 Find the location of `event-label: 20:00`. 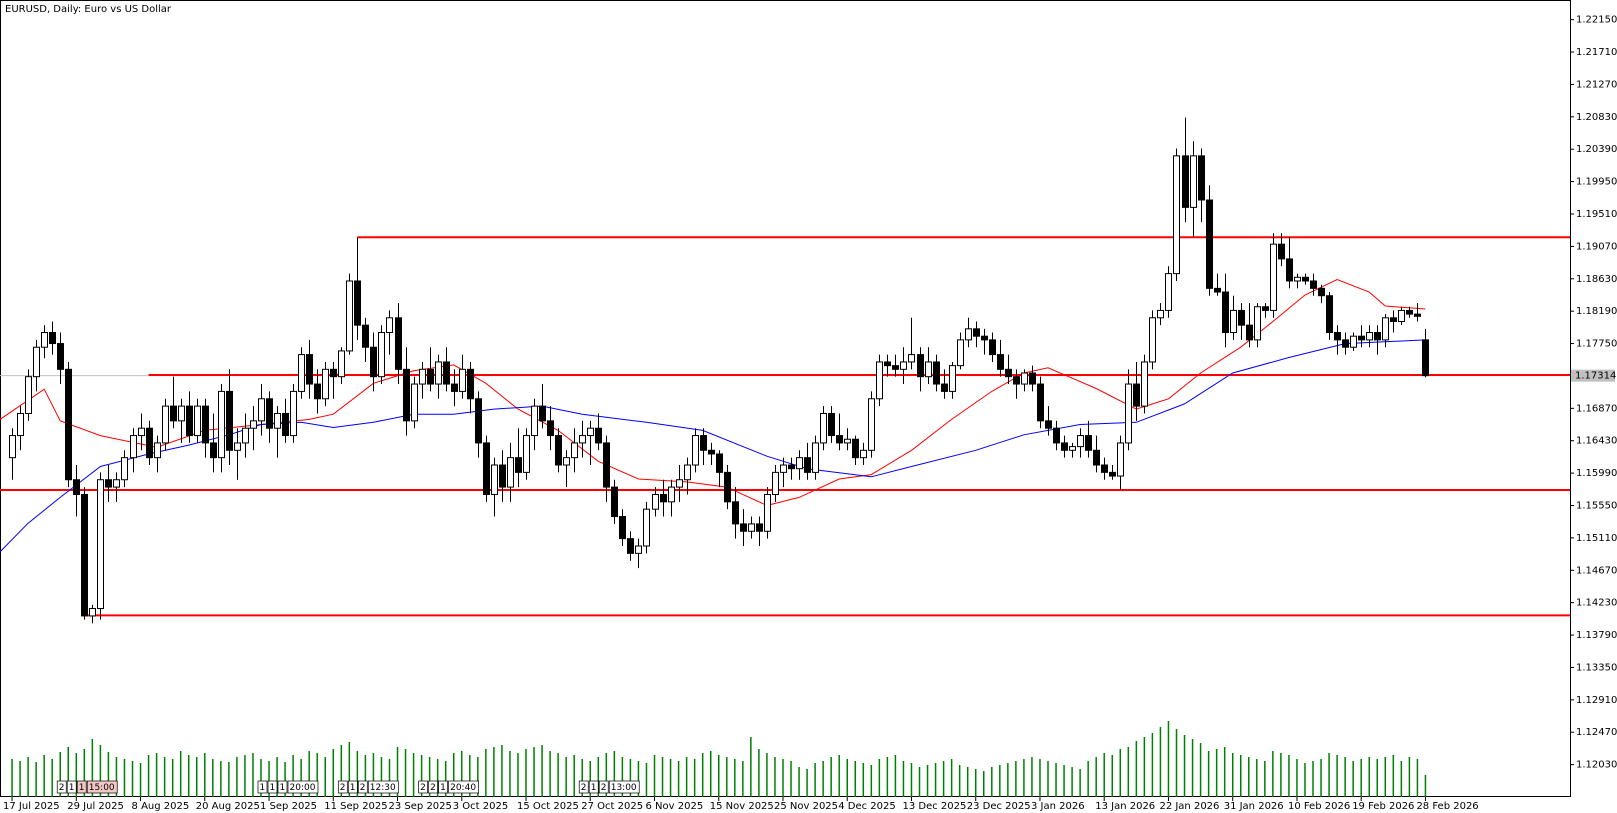

event-label: 20:00 is located at coordinates (302, 788).